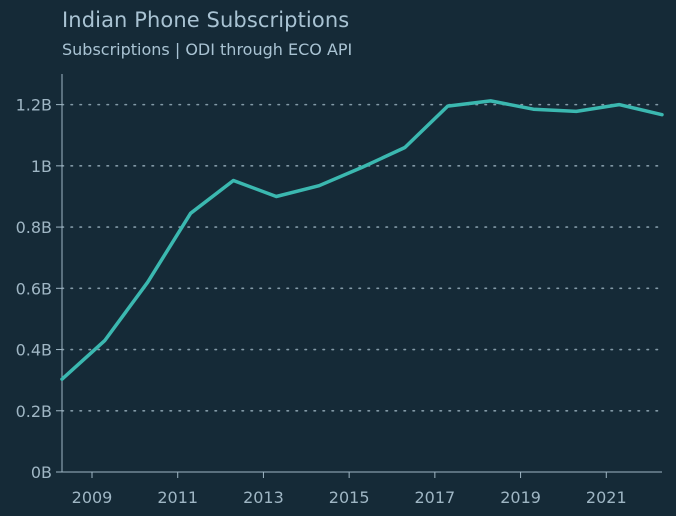 This screenshot has height=516, width=676. I want to click on x-tick-label: 2019, so click(520, 497).